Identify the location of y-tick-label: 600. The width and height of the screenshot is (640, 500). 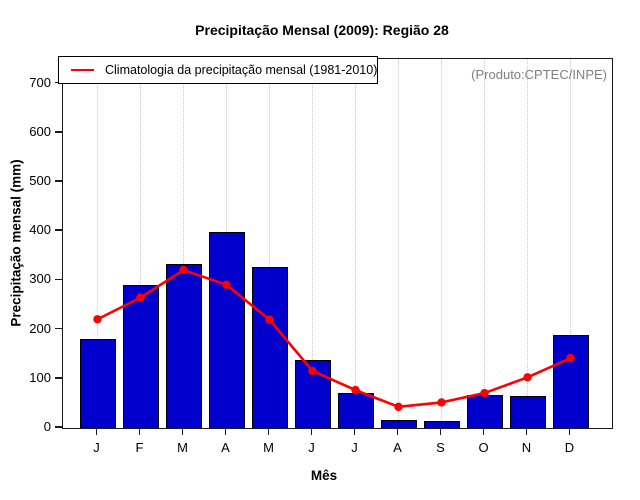
(40, 131).